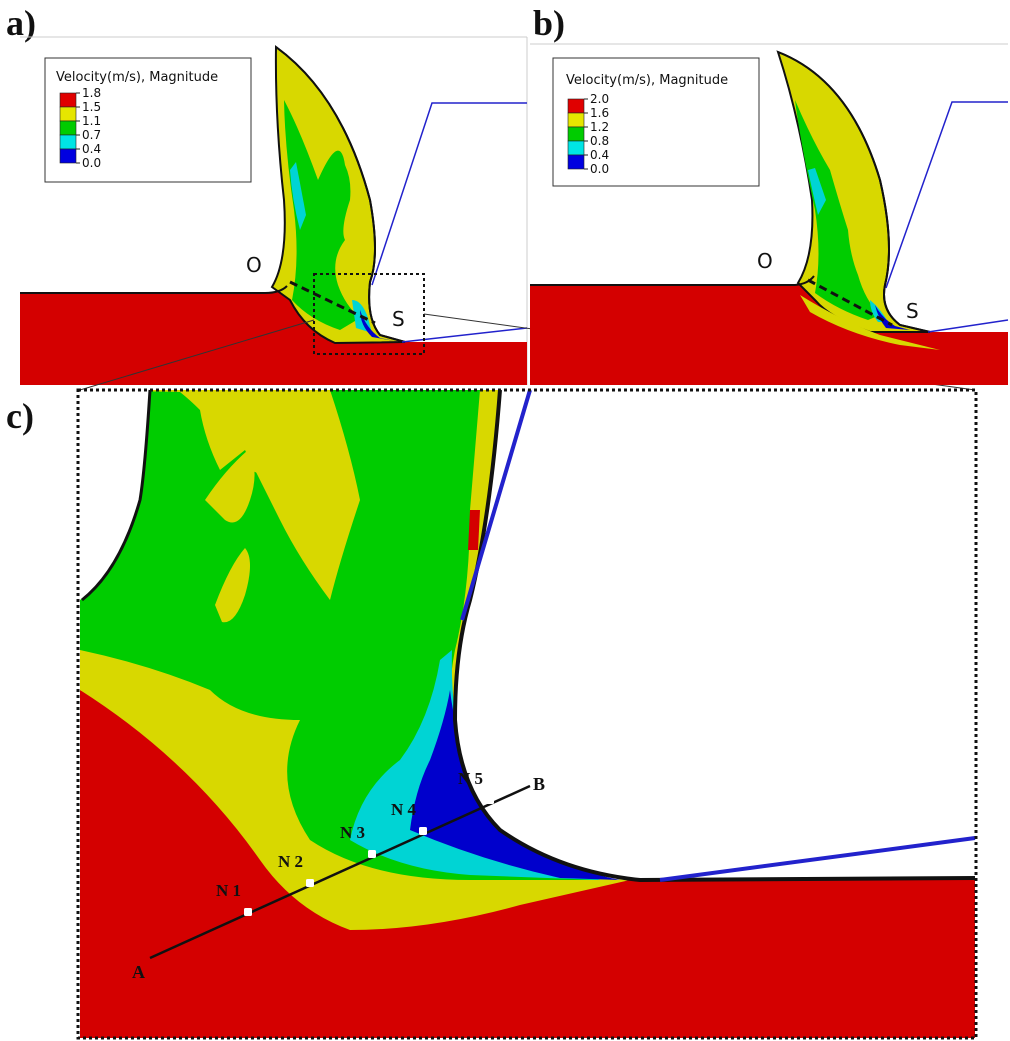  What do you see at coordinates (946, 195) in the screenshot?
I see `panel-b-tool` at bounding box center [946, 195].